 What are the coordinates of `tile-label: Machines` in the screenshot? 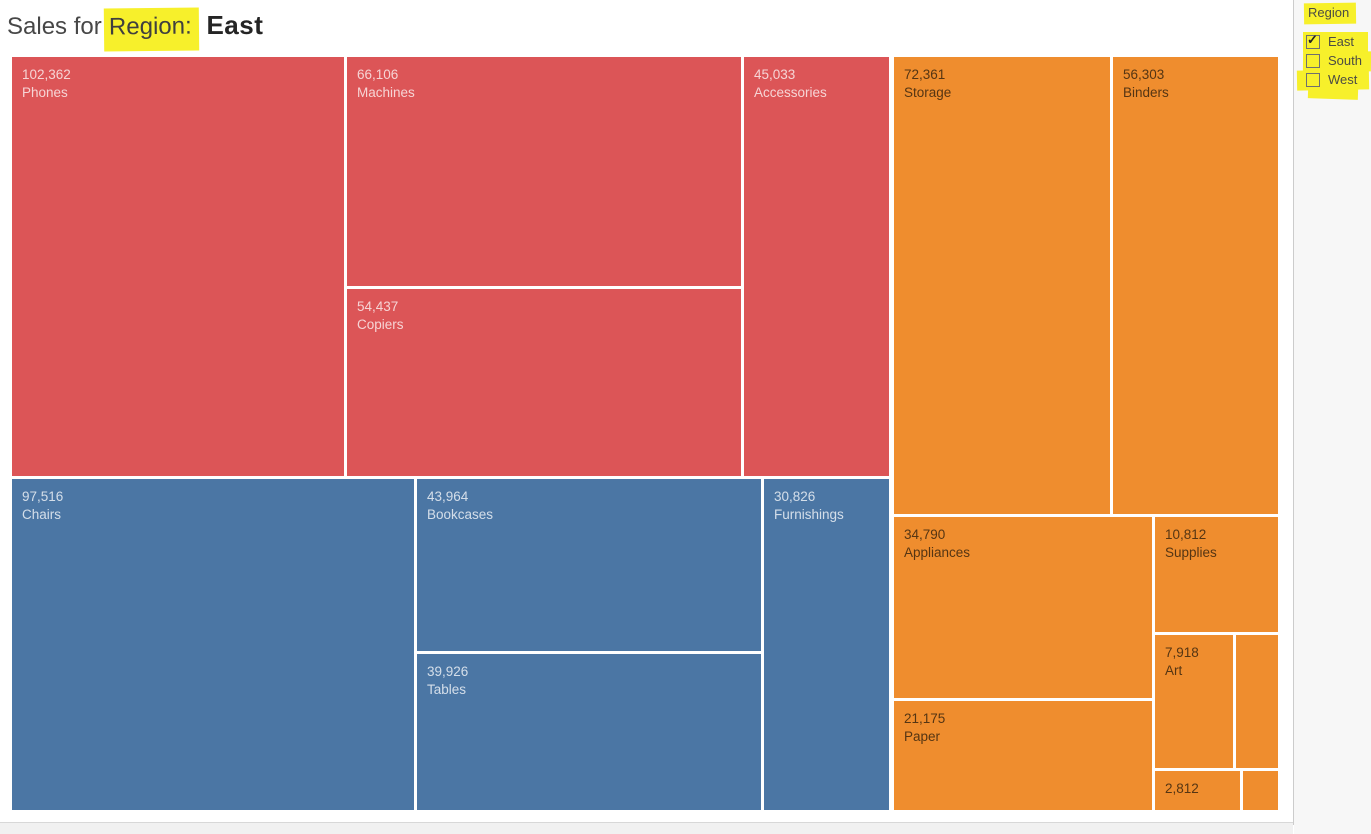 It's located at (386, 92).